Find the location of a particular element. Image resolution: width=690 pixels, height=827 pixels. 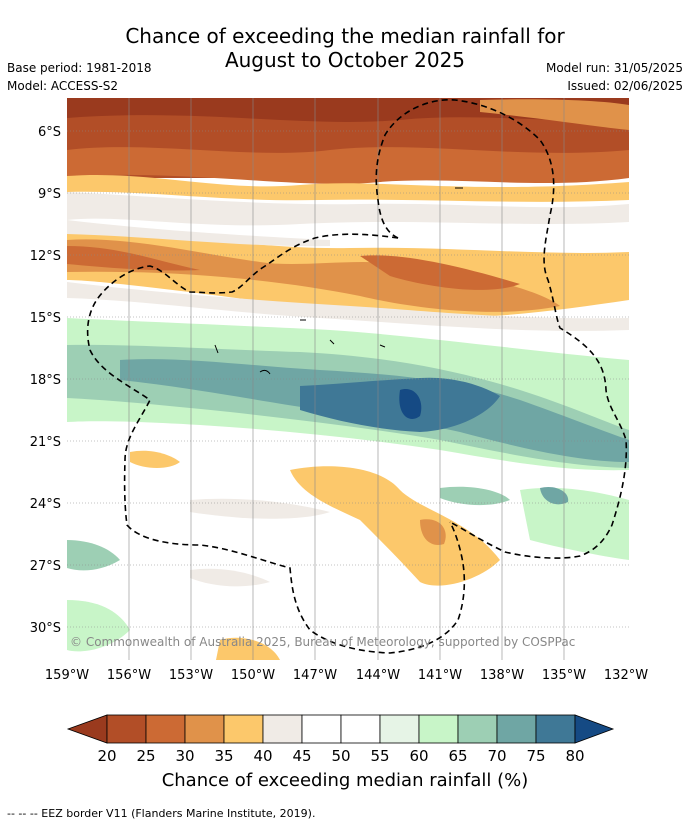

lat-label: 21°S is located at coordinates (45, 442).